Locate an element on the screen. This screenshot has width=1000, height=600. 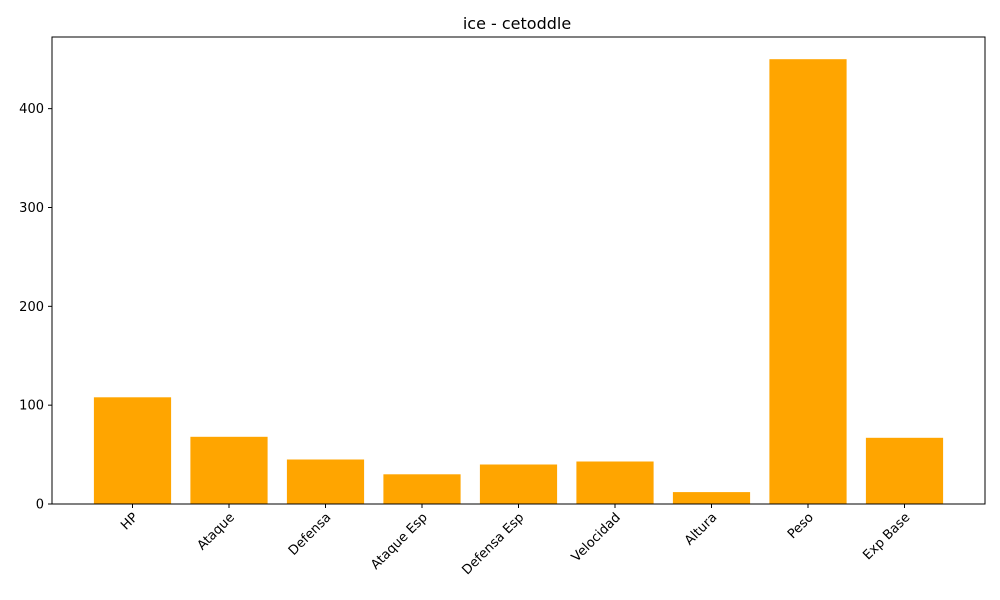
y-axis: 0 100 200 300 400 is located at coordinates (35, 307).